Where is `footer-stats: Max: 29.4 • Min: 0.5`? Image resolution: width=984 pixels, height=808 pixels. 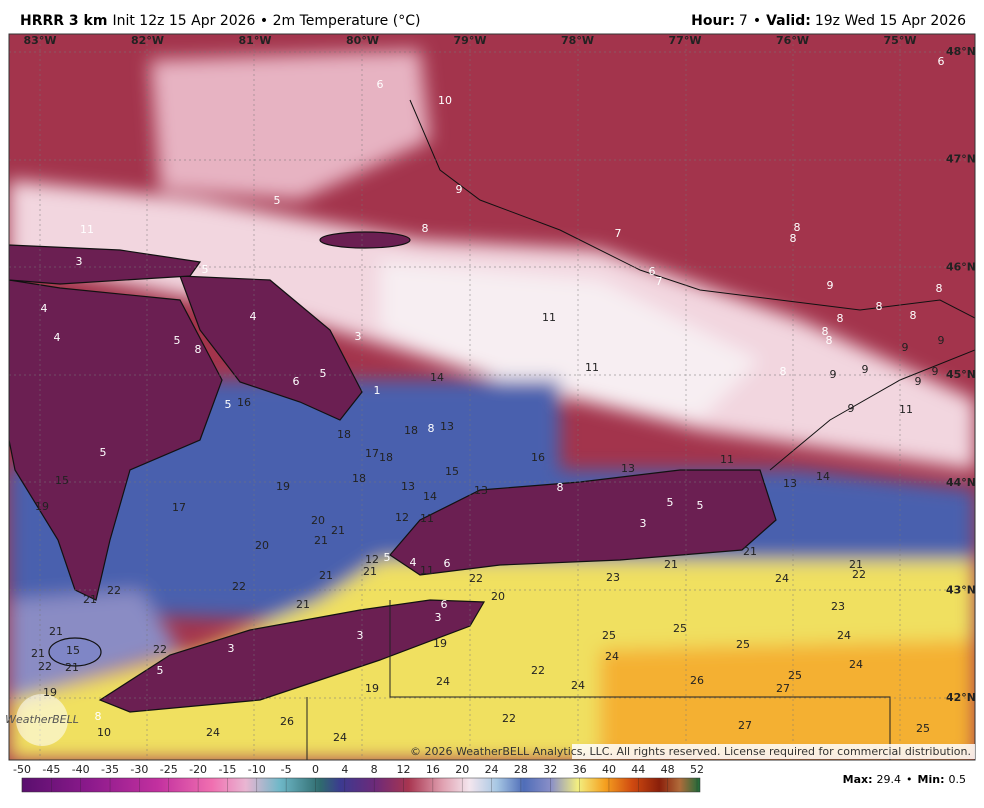
footer-stats: Max: 29.4 • Min: 0.5 is located at coordinates (904, 779).